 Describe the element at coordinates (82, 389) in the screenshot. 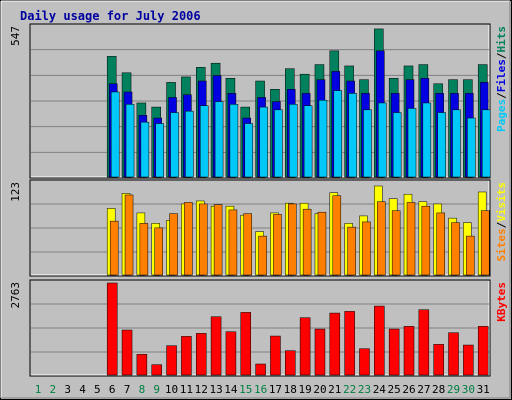

I see `day-label-4: 4` at that location.